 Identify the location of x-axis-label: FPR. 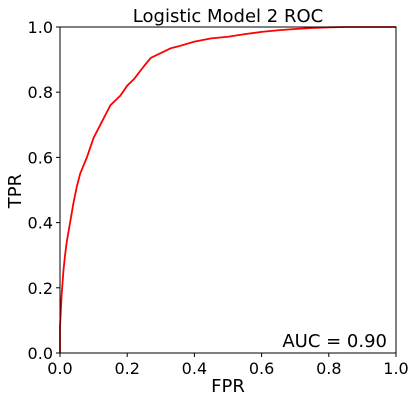
(228, 386).